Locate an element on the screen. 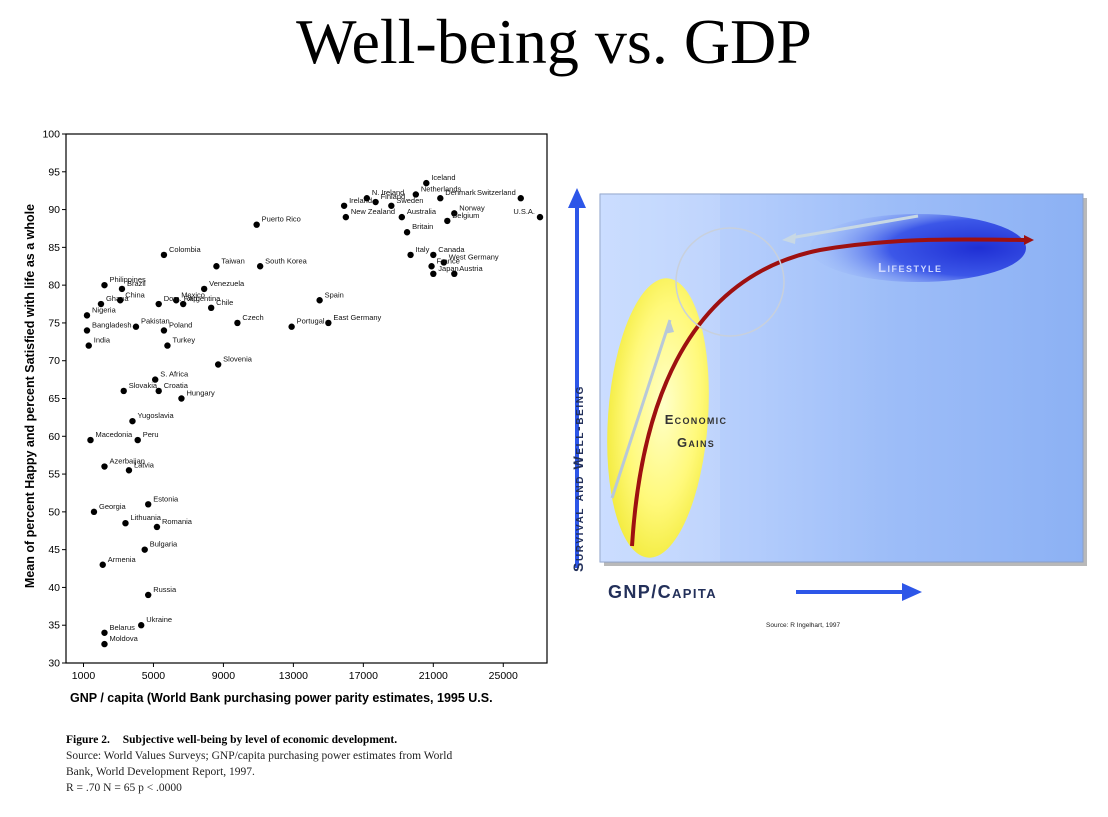  point-label: Japan is located at coordinates (448, 268).